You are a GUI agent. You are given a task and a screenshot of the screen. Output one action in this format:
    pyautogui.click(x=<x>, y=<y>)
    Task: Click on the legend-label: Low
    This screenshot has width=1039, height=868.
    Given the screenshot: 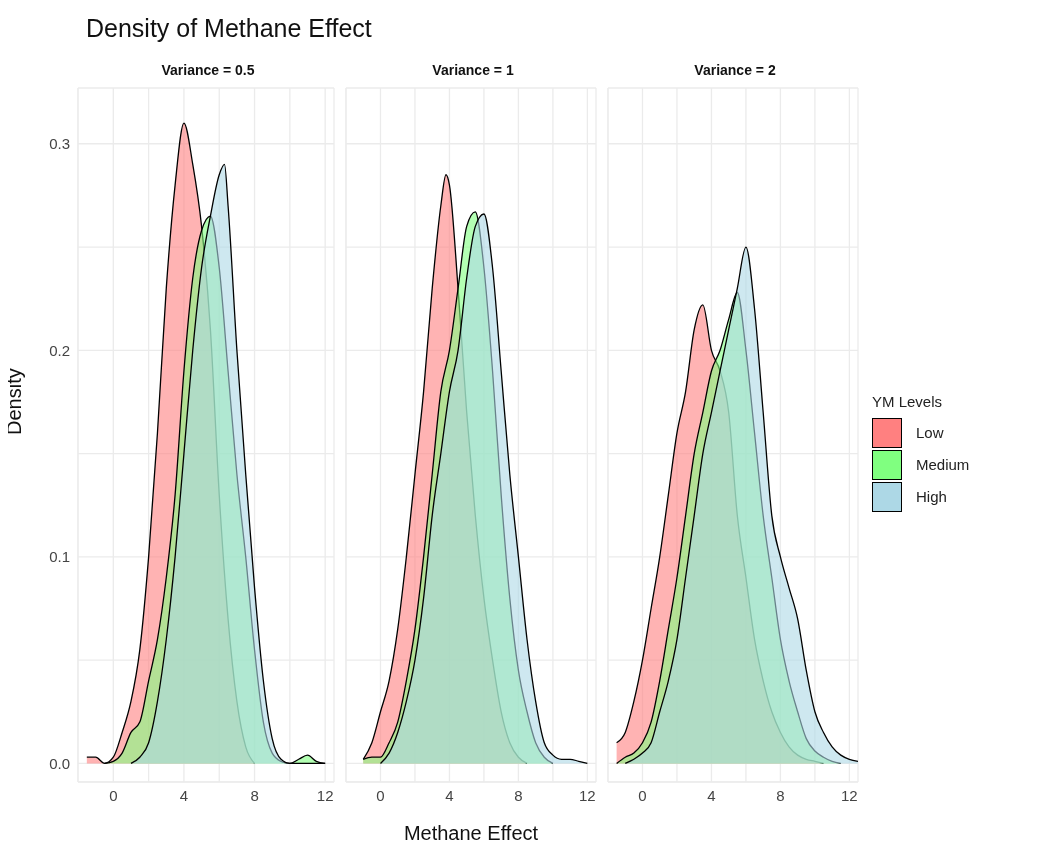 What is the action you would take?
    pyautogui.click(x=930, y=432)
    